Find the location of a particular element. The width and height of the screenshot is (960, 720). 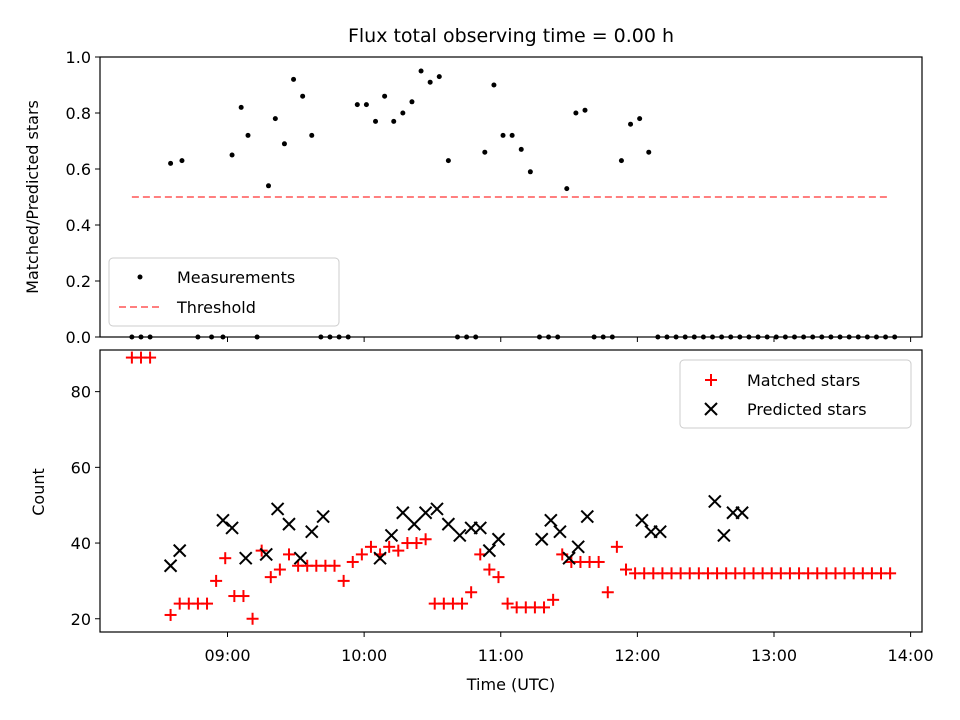

bottom-x-tick-label: 13:00 is located at coordinates (774, 655).